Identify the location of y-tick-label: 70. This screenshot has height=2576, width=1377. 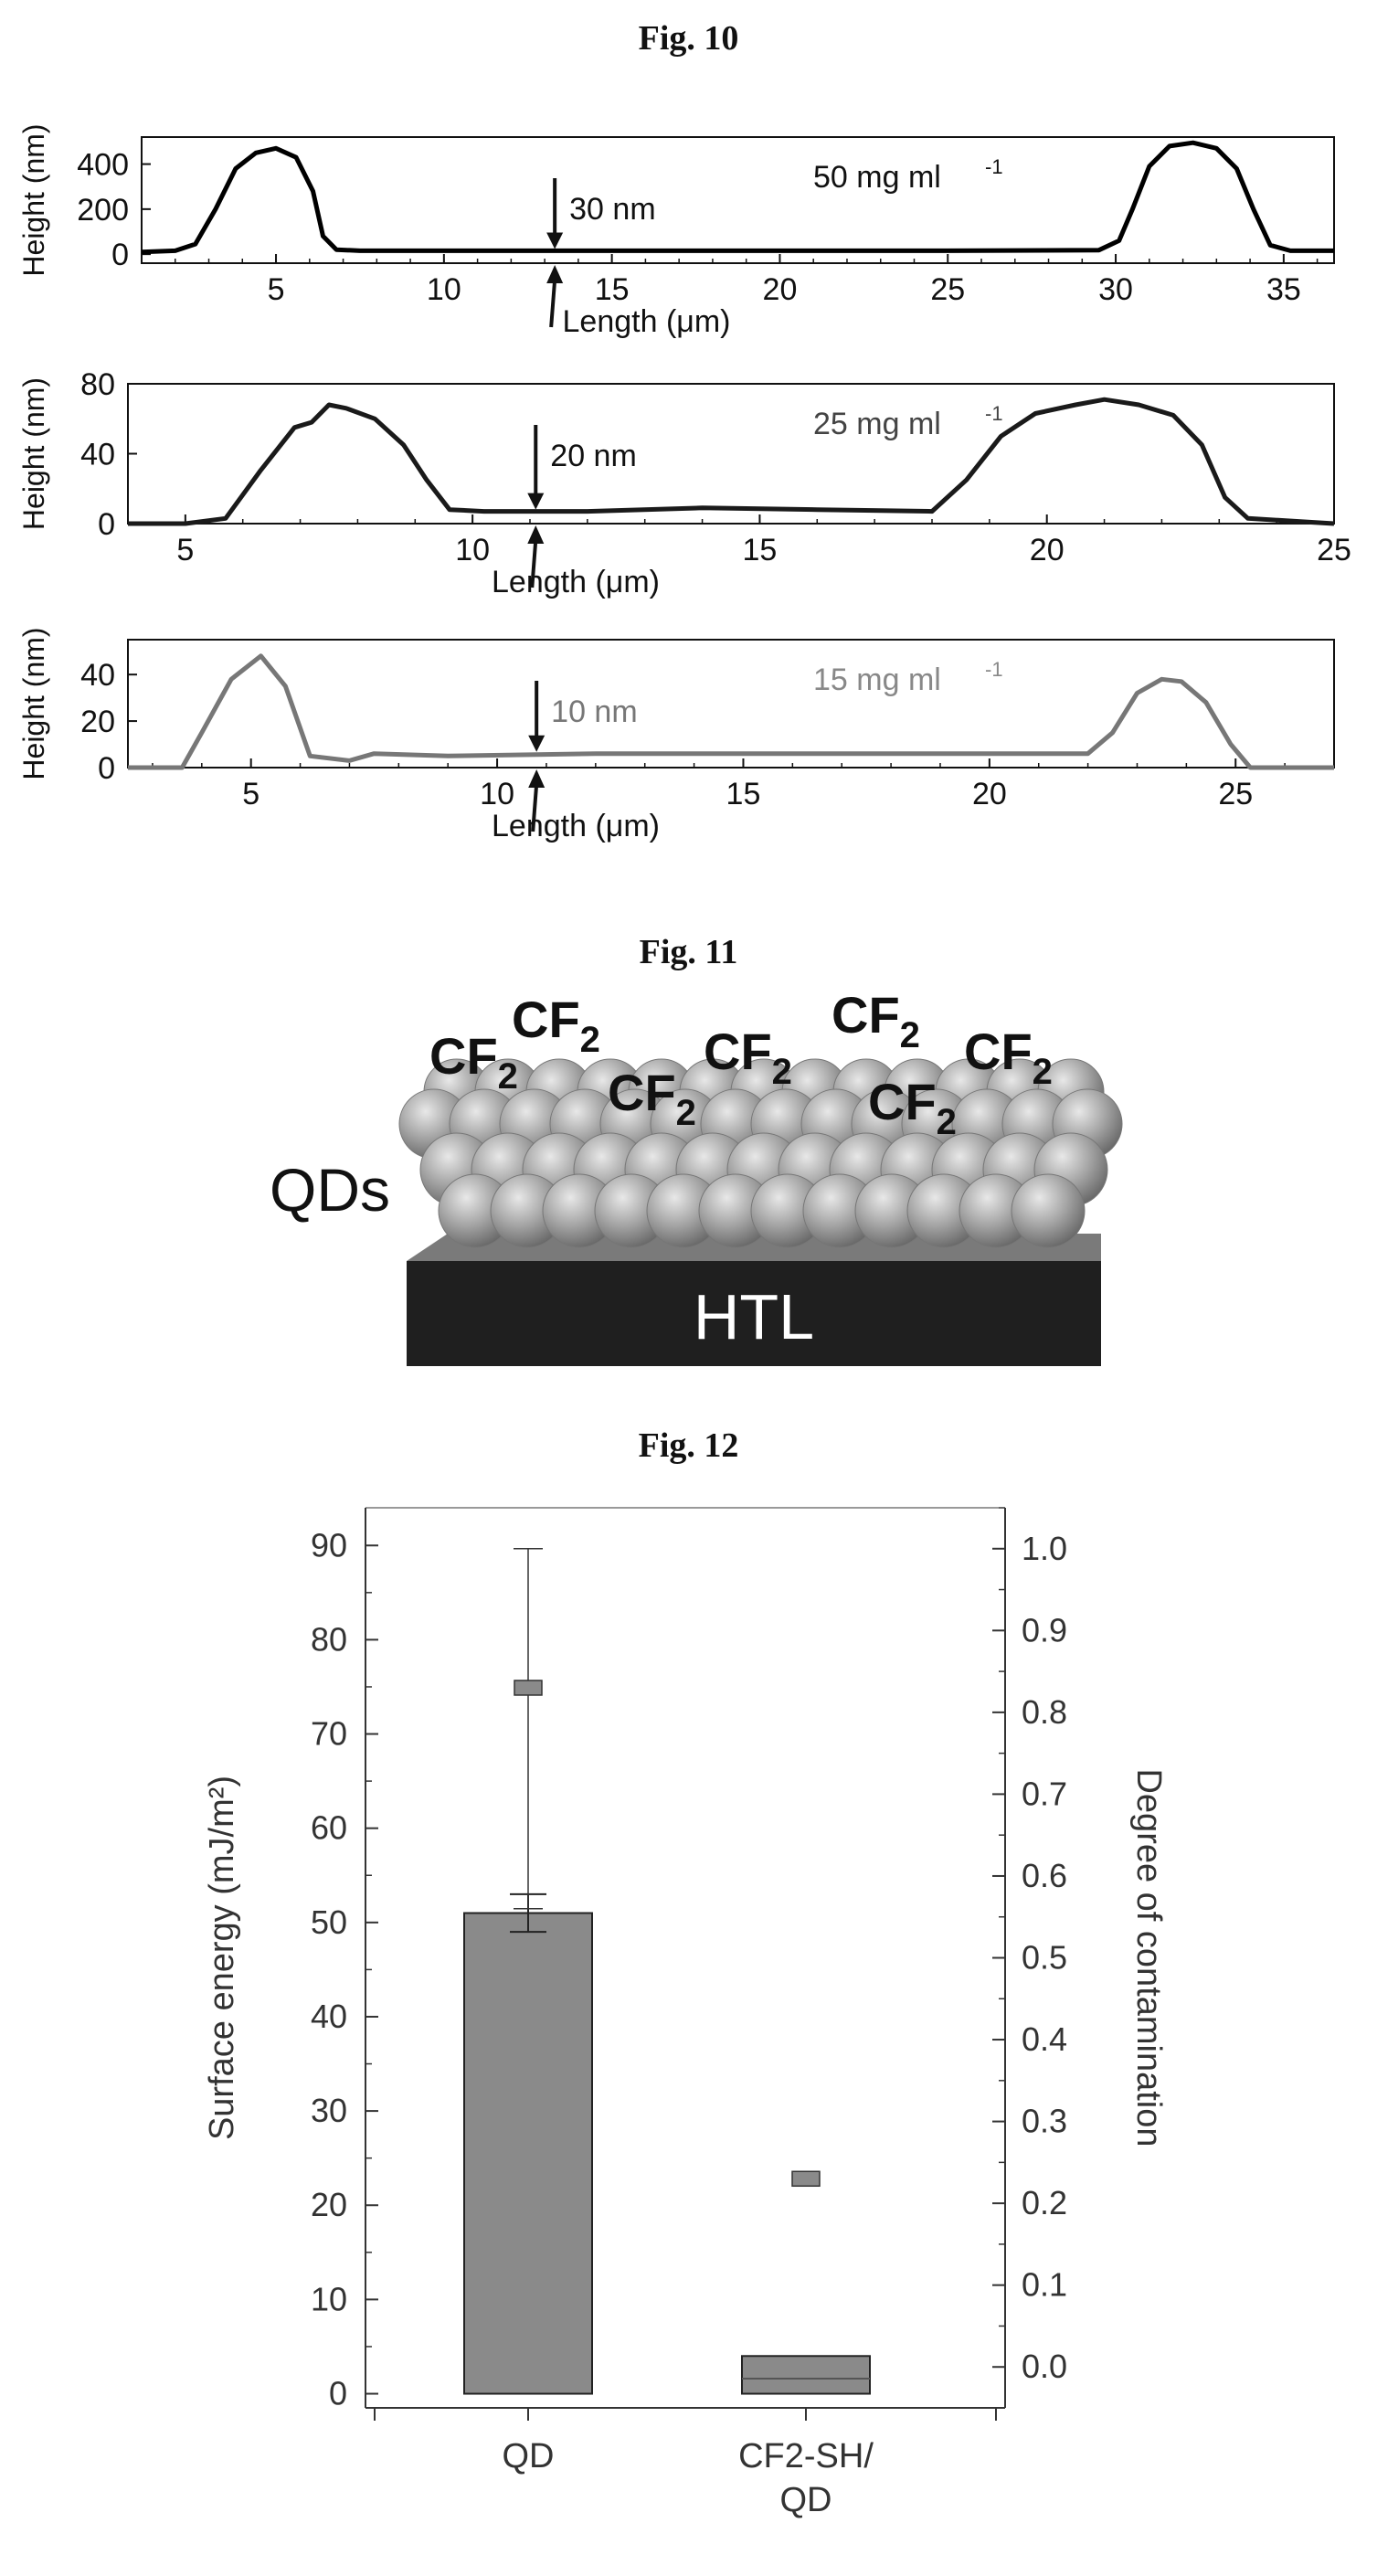
(329, 1734).